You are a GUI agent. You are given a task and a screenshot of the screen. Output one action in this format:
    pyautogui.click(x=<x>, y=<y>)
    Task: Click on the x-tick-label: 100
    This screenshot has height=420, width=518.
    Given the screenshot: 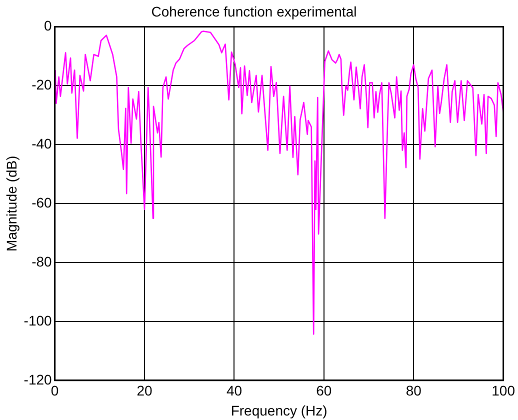 What is the action you would take?
    pyautogui.click(x=504, y=390)
    